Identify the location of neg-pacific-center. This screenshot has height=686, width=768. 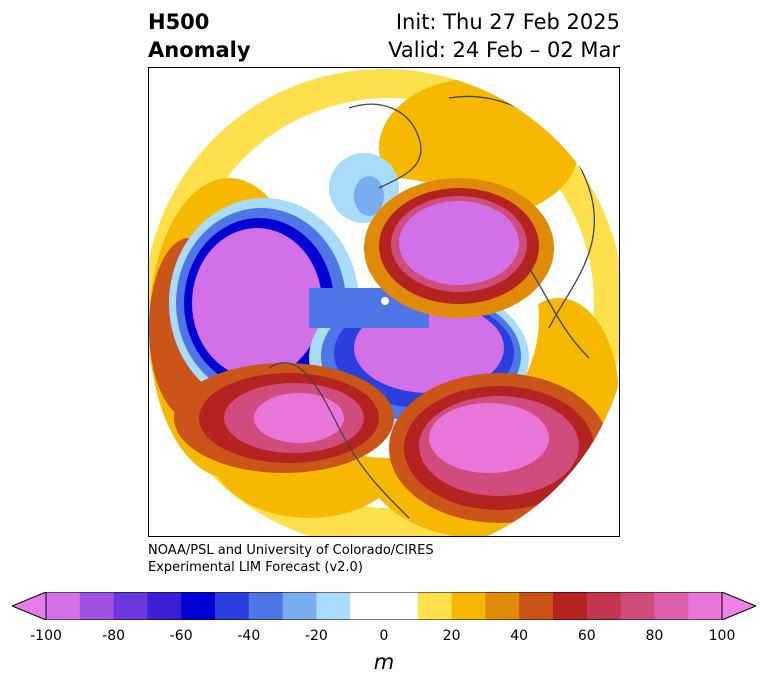
(257, 303).